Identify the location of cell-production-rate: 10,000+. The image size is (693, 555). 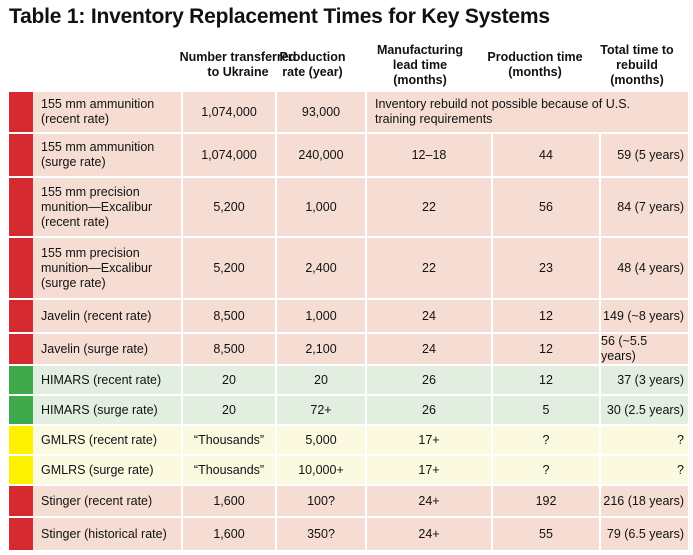
(321, 469).